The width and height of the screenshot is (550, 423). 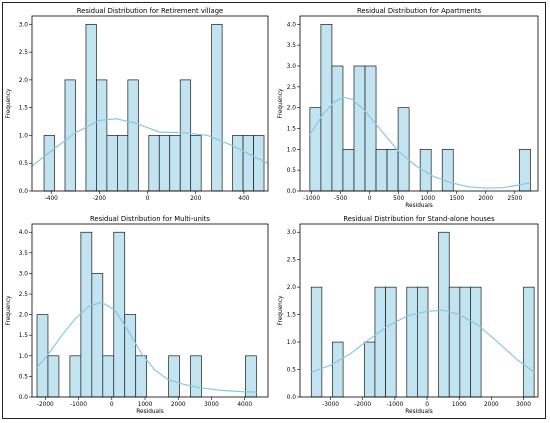 What do you see at coordinates (514, 199) in the screenshot?
I see `x-tick-label-2500: 2500` at bounding box center [514, 199].